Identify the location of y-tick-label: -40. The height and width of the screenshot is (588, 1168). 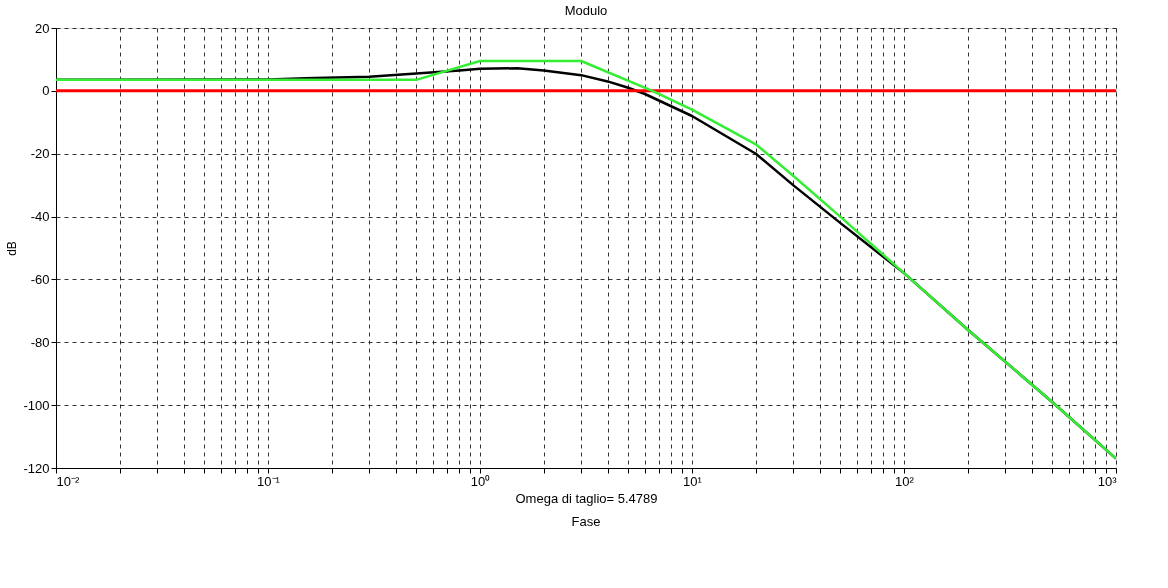
(40, 217).